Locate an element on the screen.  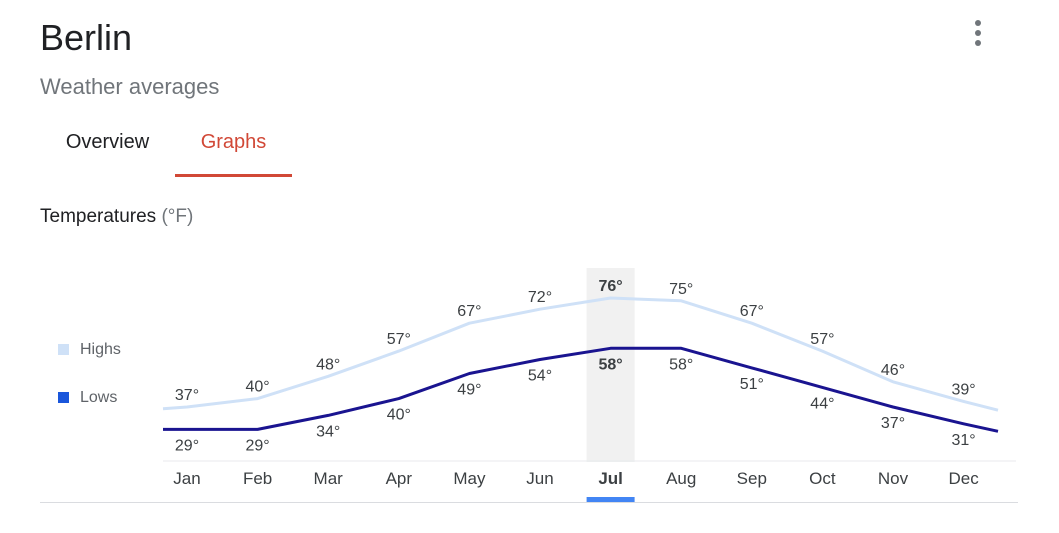
month-label-apr: Apr is located at coordinates (399, 478).